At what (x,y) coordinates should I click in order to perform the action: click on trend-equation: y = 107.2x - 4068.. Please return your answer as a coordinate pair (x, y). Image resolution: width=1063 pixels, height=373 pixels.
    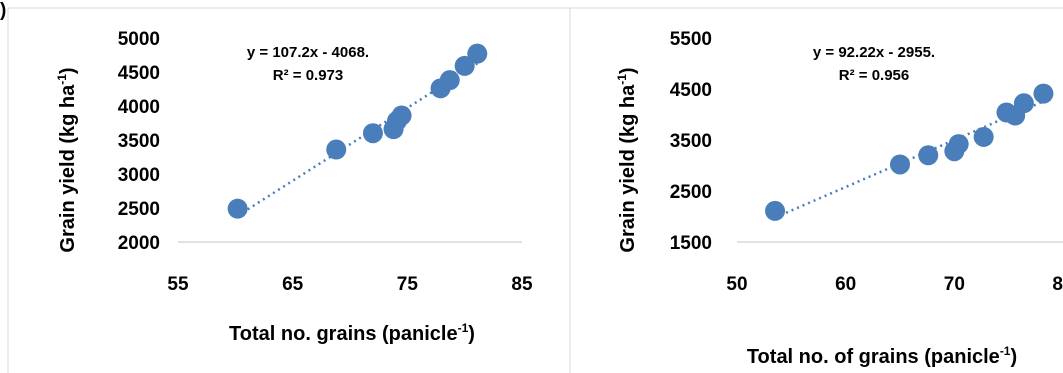
    Looking at the image, I should click on (308, 52).